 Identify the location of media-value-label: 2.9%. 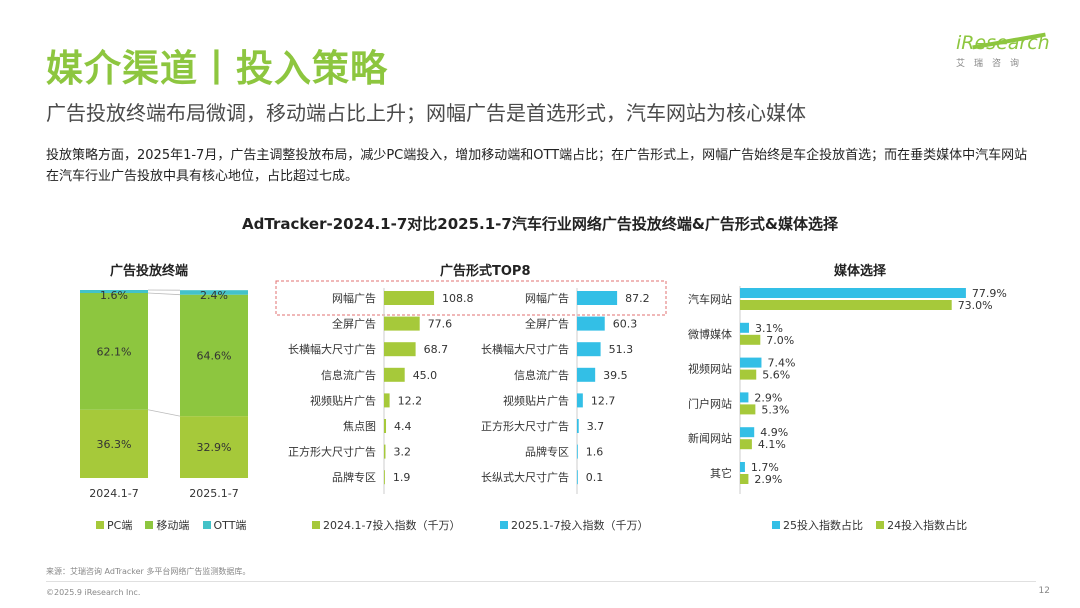
(768, 397).